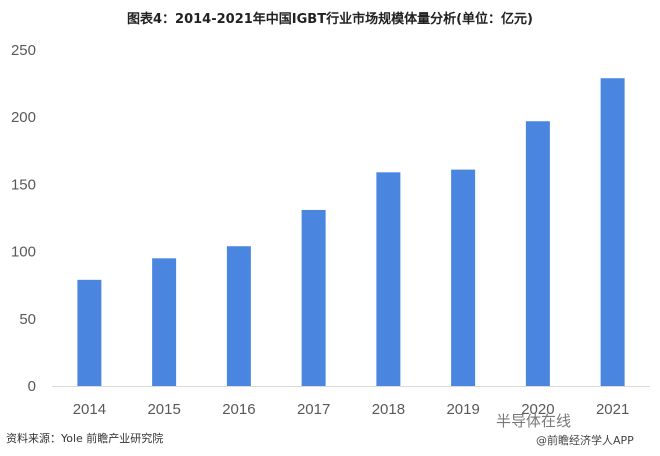 Image resolution: width=660 pixels, height=456 pixels. What do you see at coordinates (89, 409) in the screenshot?
I see `x-tick-label: 2014` at bounding box center [89, 409].